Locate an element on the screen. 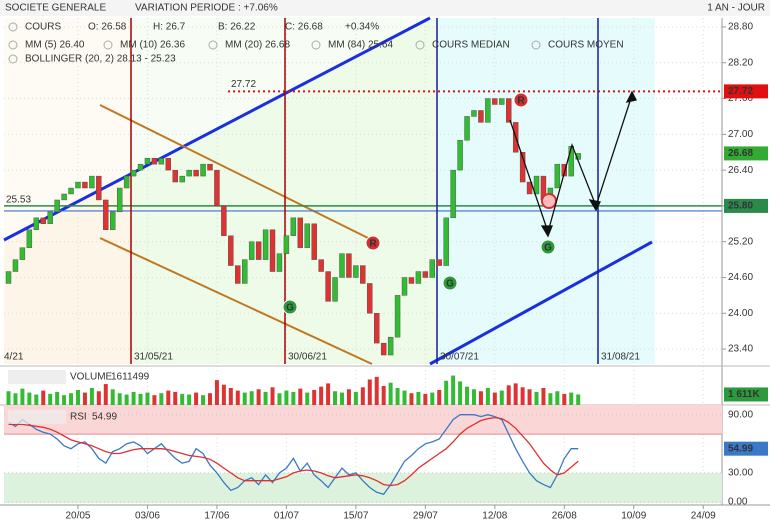 This screenshot has width=770, height=532. volume-tag-label: 1 611K is located at coordinates (744, 394).